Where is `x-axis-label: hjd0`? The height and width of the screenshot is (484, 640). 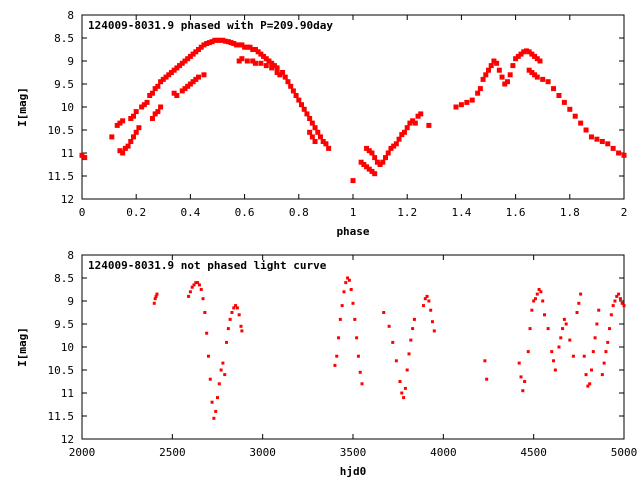
x-axis-label: hjd0 is located at coordinates (353, 471).